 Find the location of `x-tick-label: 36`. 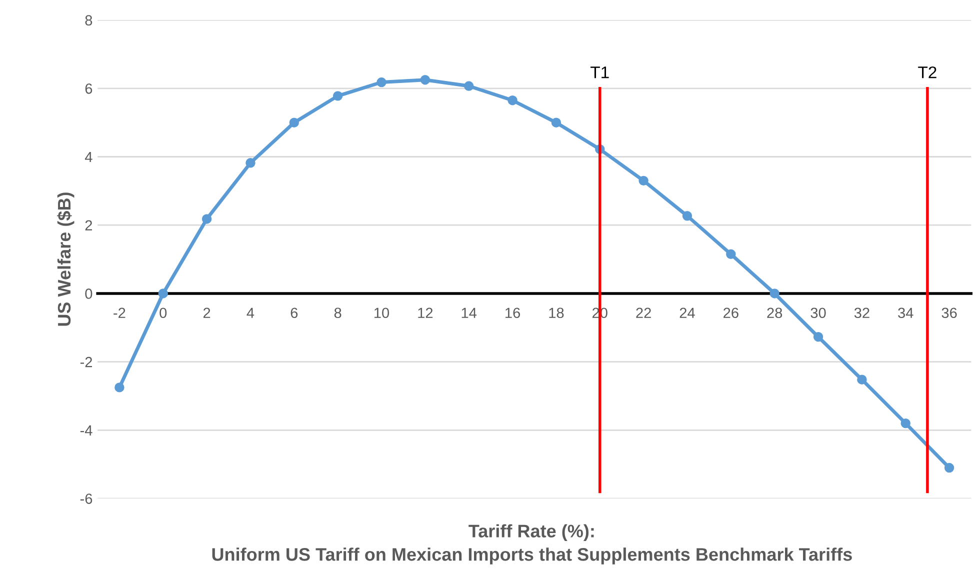

x-tick-label: 36 is located at coordinates (949, 313).